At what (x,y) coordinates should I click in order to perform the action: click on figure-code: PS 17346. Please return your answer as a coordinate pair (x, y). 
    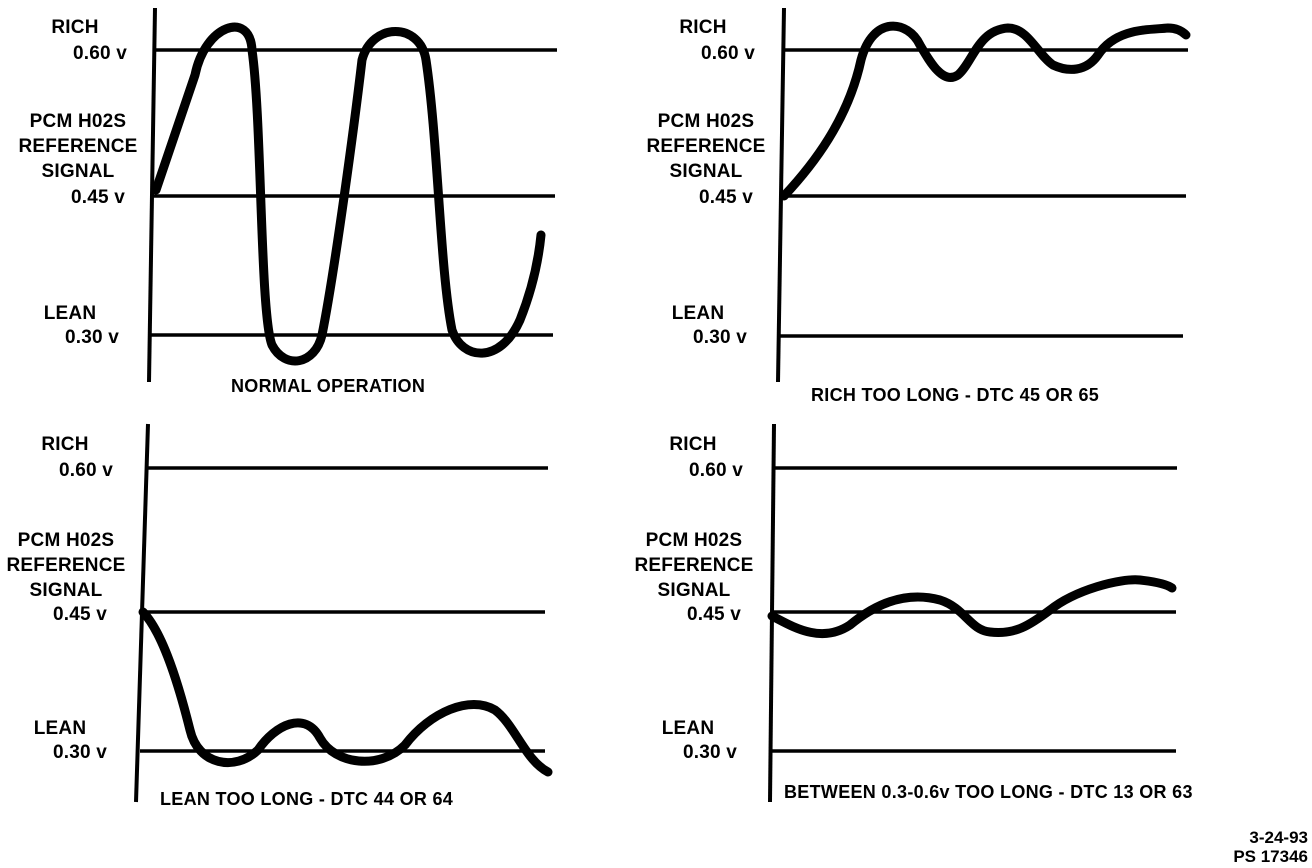
    Looking at the image, I should click on (1270, 856).